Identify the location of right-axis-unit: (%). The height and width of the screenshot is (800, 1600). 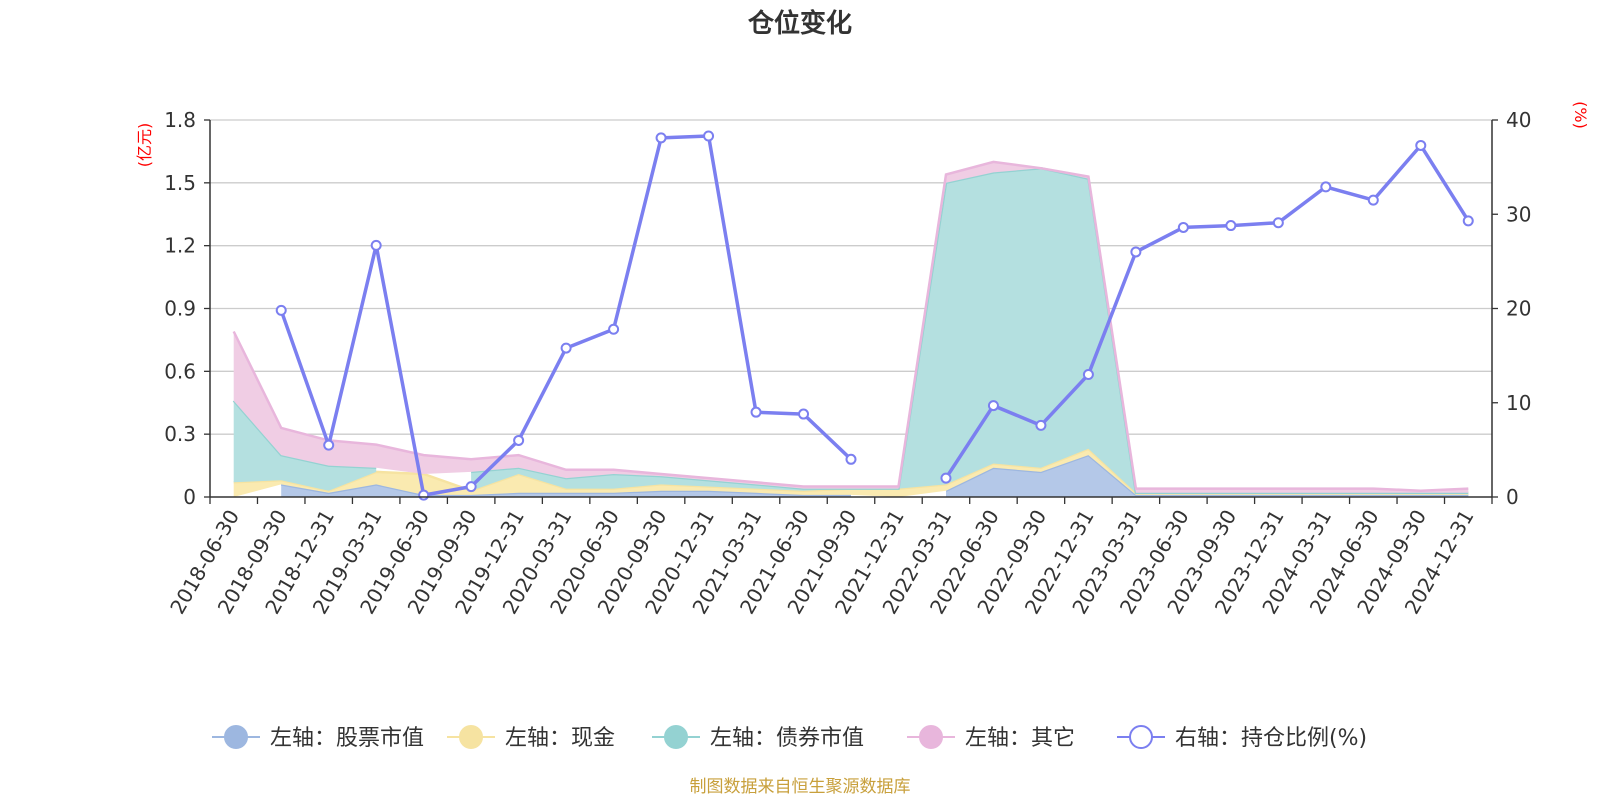
(1580, 115).